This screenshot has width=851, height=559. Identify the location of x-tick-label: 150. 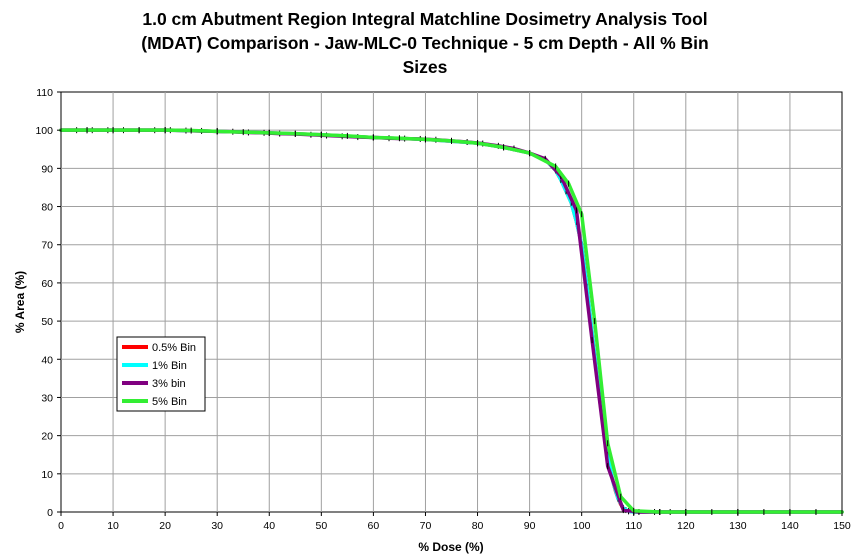
(842, 526).